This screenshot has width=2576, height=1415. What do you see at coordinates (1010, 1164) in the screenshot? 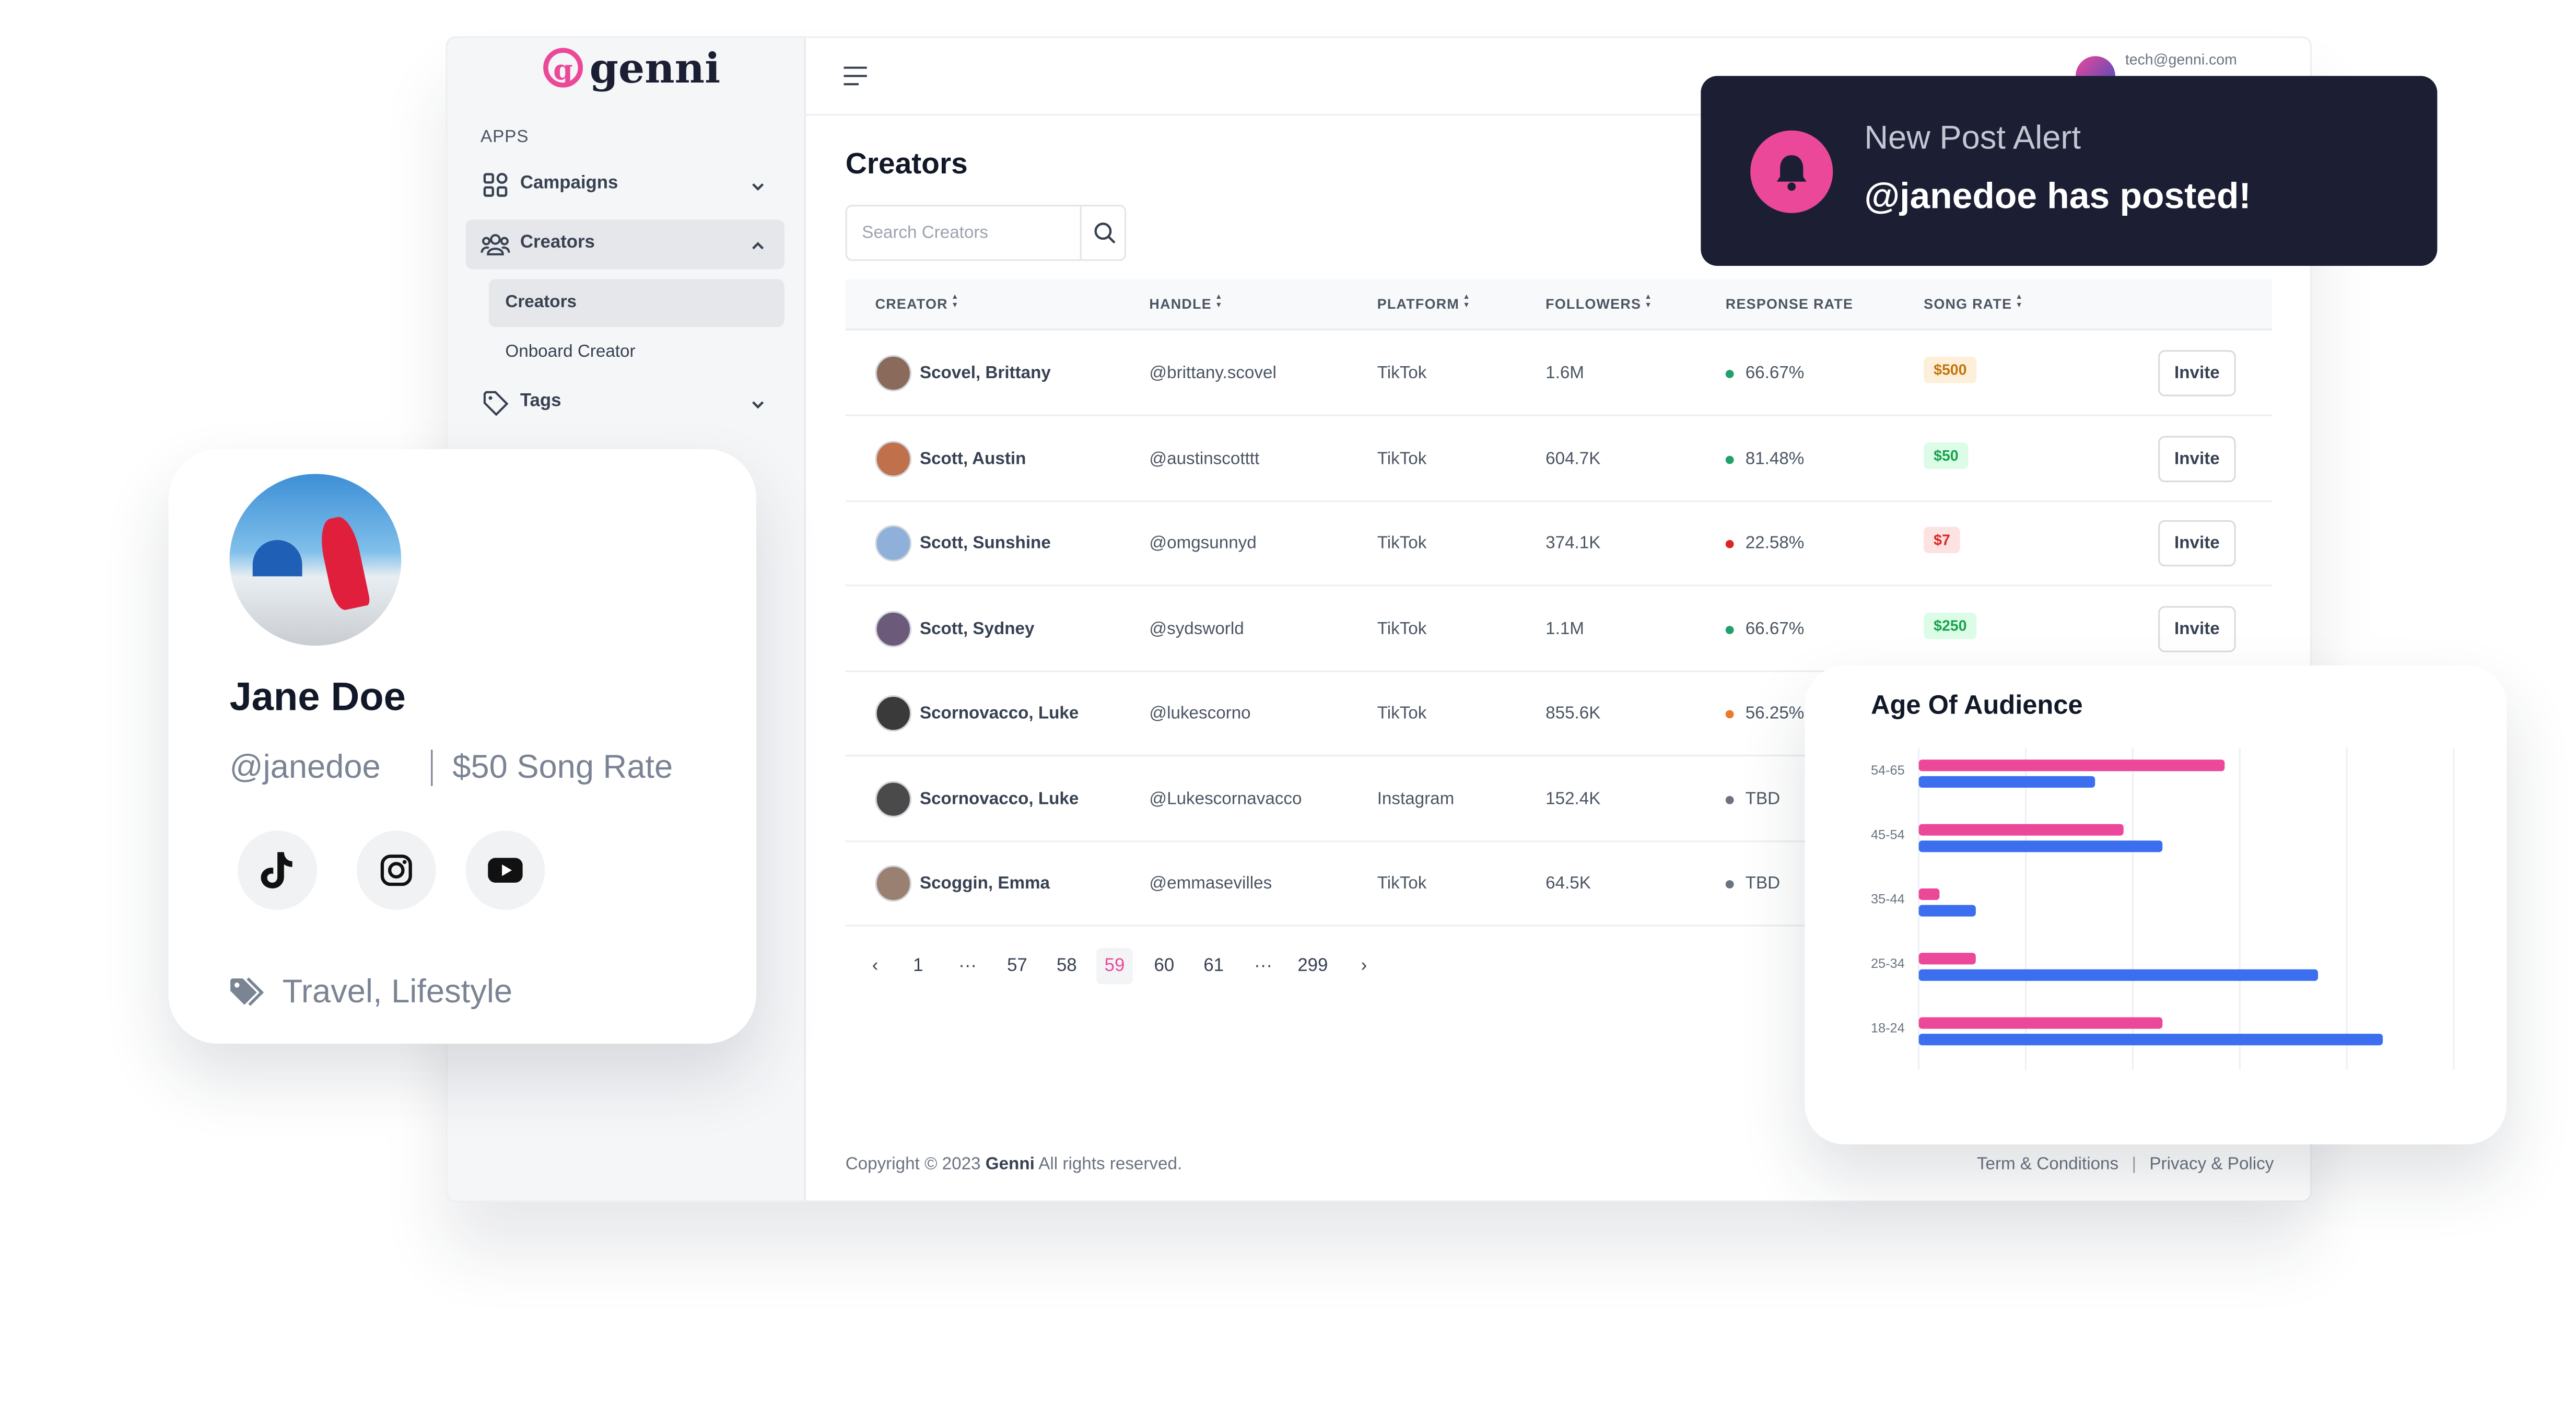
I see `brand: Genni` at bounding box center [1010, 1164].